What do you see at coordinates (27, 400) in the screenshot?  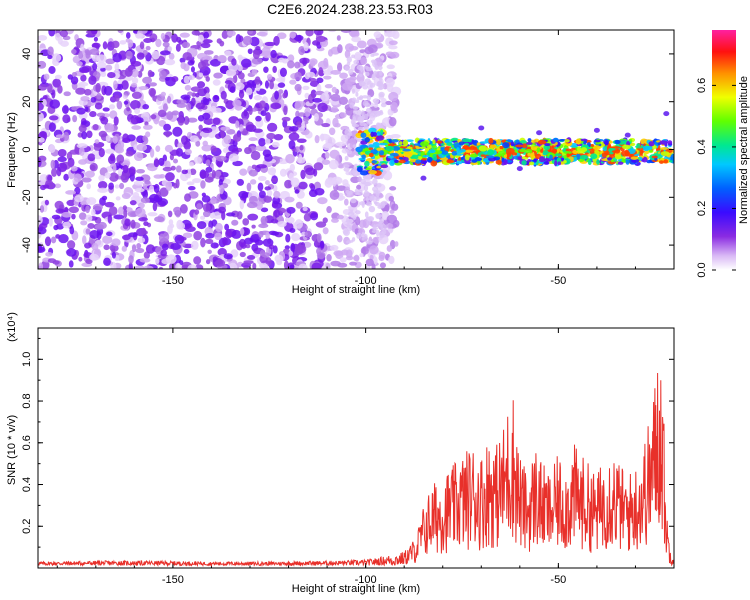 I see `y-tick-label: 0.8` at bounding box center [27, 400].